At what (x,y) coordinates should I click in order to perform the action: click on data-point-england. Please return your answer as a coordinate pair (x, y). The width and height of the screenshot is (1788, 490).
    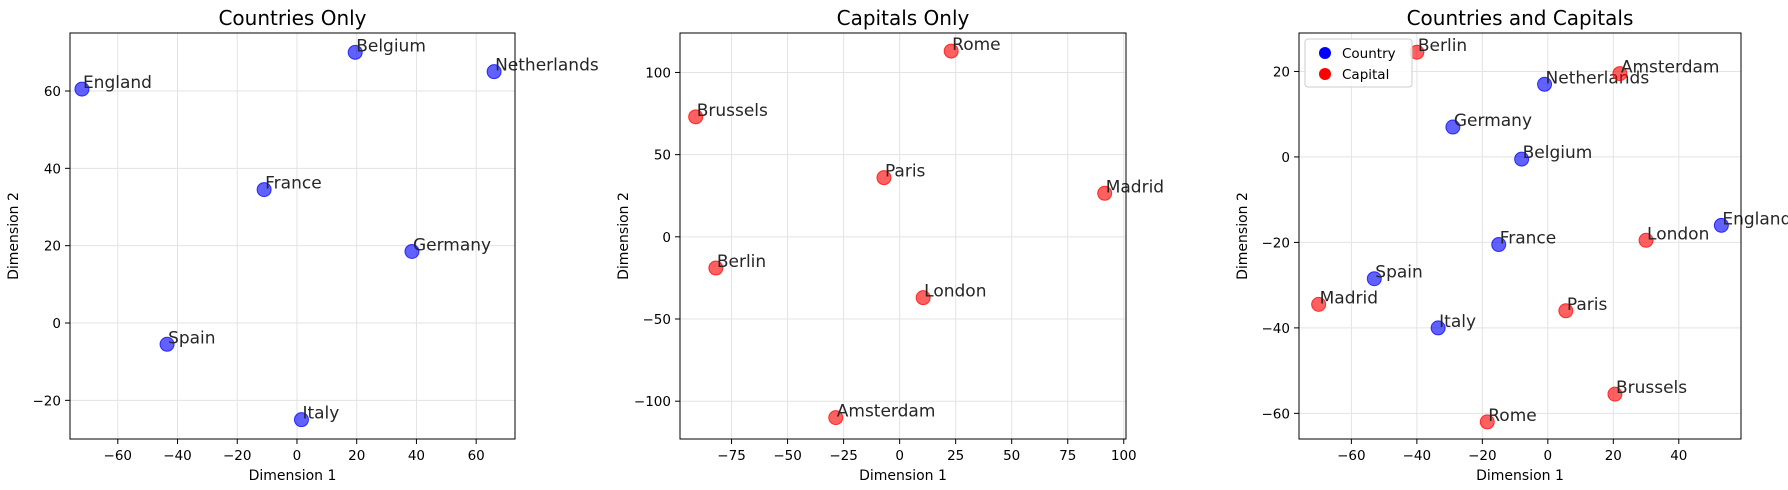
    Looking at the image, I should click on (1721, 225).